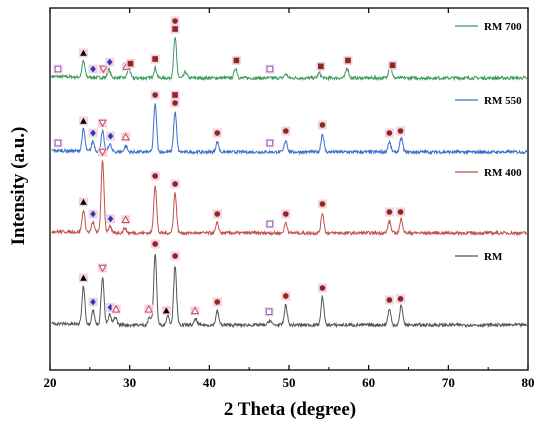 The height and width of the screenshot is (429, 550). What do you see at coordinates (289, 382) in the screenshot?
I see `x-tick-label: 50` at bounding box center [289, 382].